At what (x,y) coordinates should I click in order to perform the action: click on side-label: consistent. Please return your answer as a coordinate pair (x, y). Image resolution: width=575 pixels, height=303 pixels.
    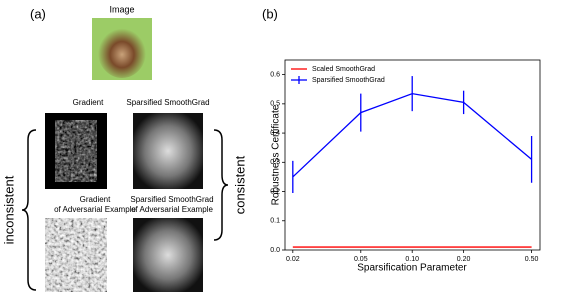
    Looking at the image, I should click on (239, 184).